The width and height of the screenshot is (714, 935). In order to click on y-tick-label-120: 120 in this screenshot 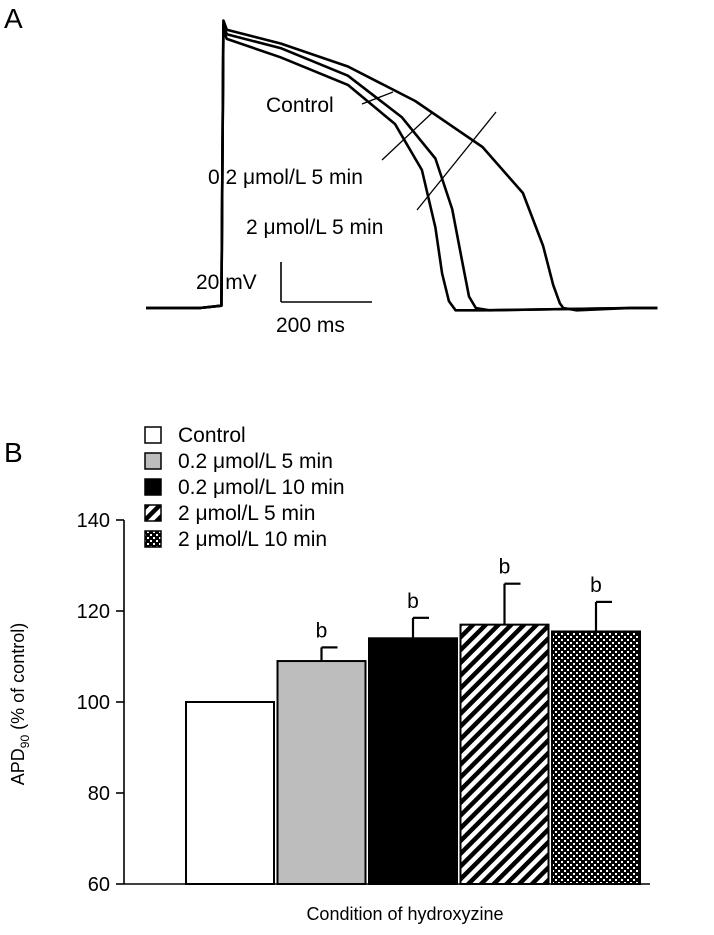, I will do `click(93, 612)`.